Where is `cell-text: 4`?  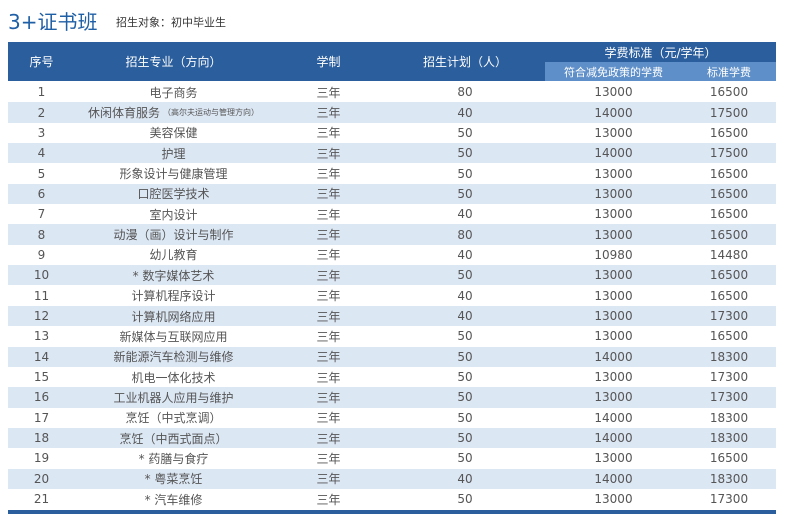 cell-text: 4 is located at coordinates (41, 153).